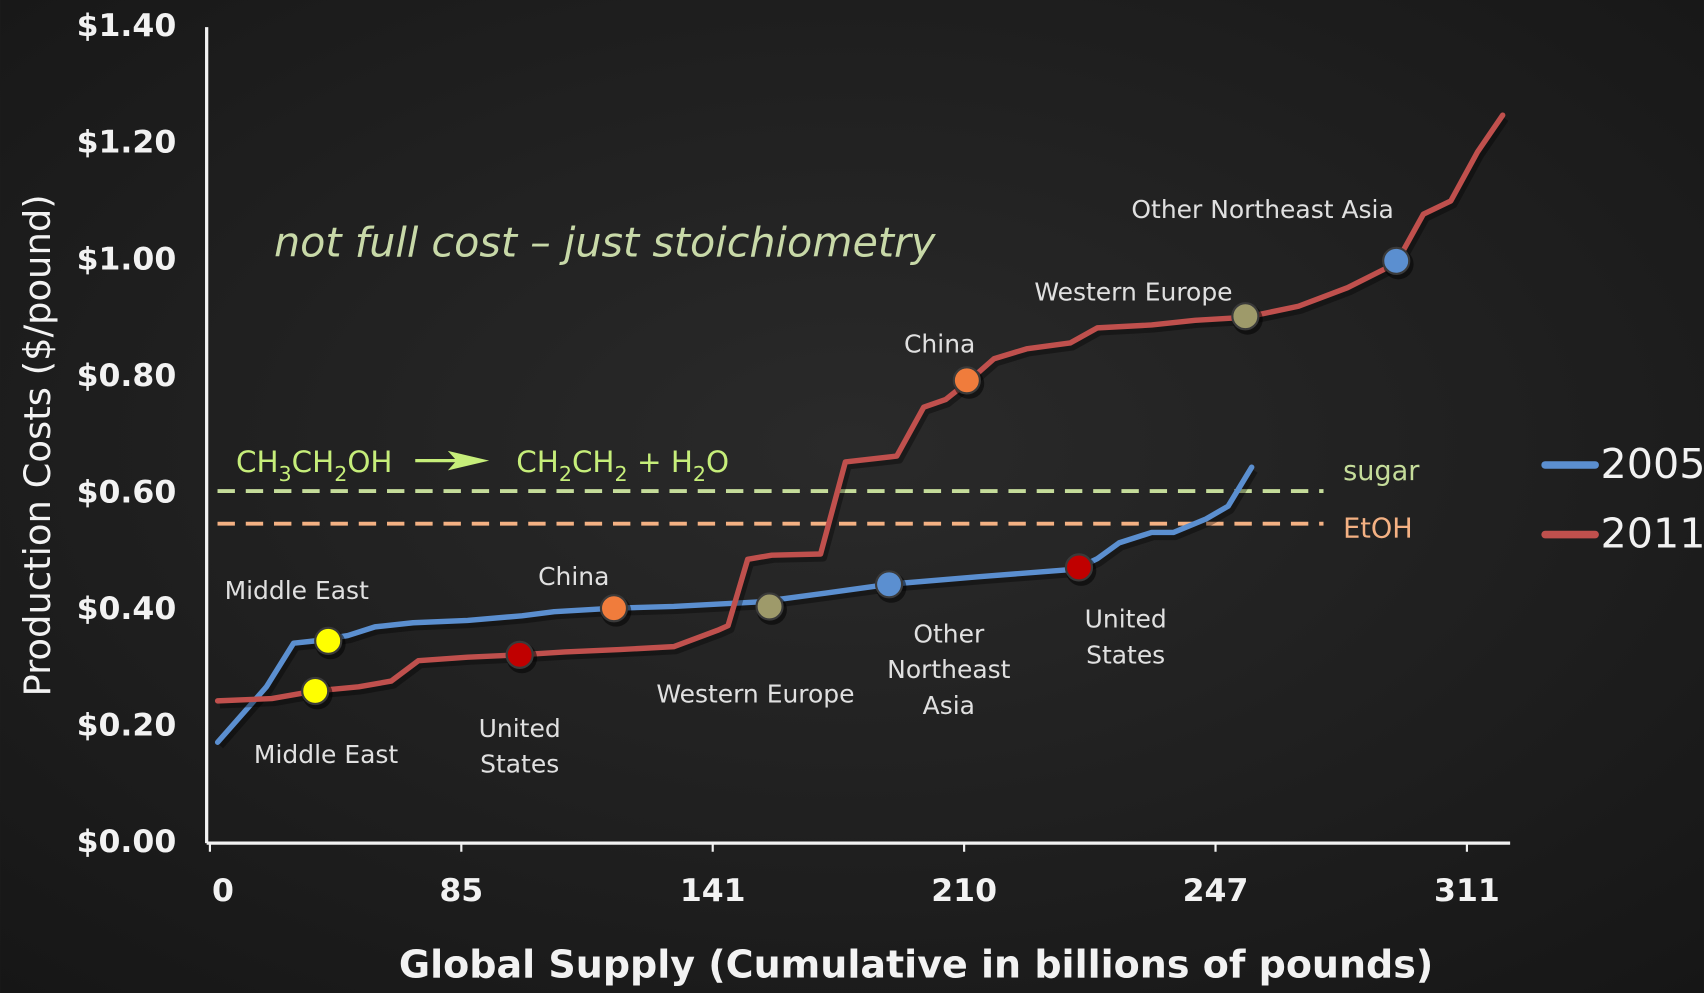 This screenshot has height=993, width=1704. What do you see at coordinates (1652, 534) in the screenshot?
I see `legend-label: 2011` at bounding box center [1652, 534].